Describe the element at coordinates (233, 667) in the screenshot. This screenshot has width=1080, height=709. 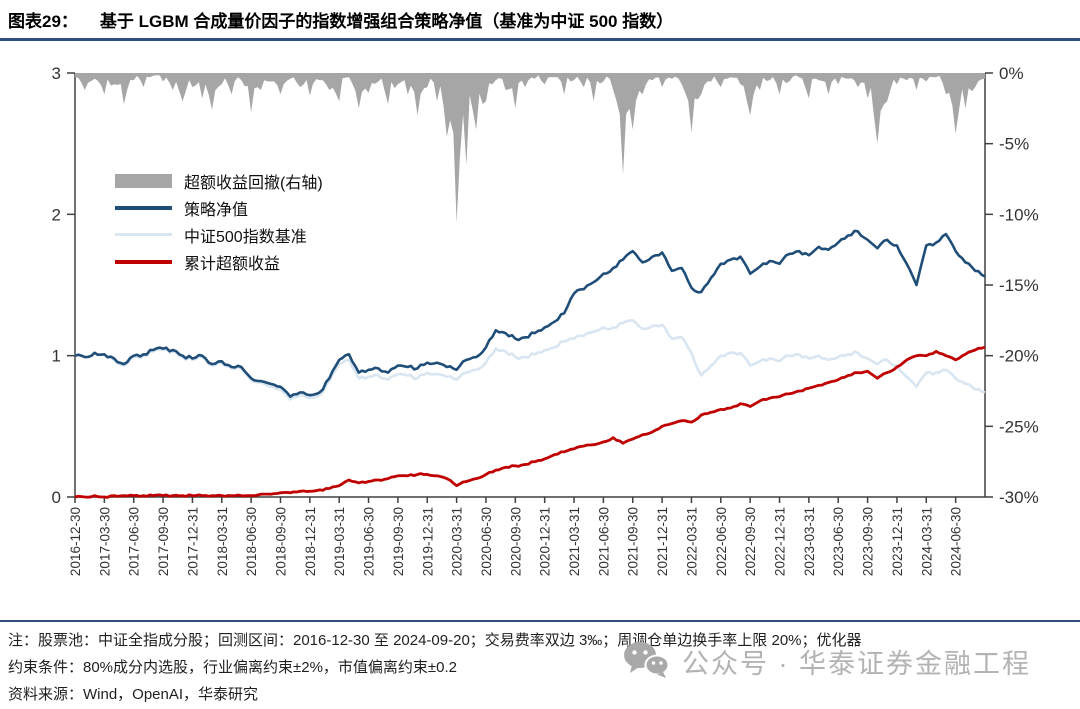
I see `footnote-line: 约束条件：80%成分内选股，行业偏离约束±2%，市值偏离约束±0.2` at that location.